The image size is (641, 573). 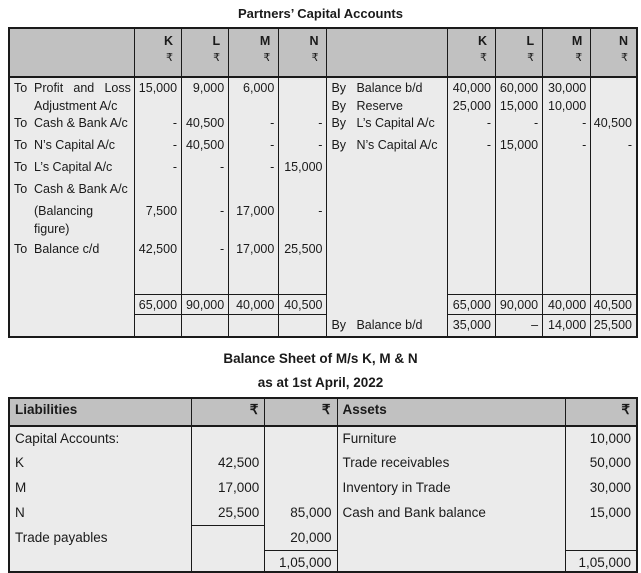 I want to click on balance-sheet-row: K 42,500 Trade receivables 50,000, so click(x=322, y=463).